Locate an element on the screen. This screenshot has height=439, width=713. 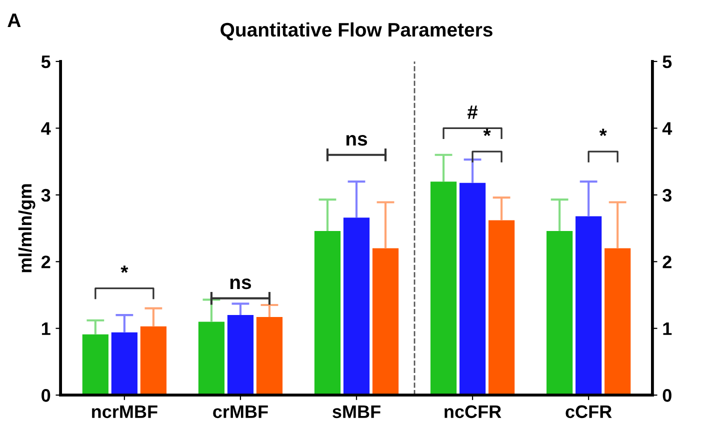
x-tick-label: crMBF is located at coordinates (240, 411).